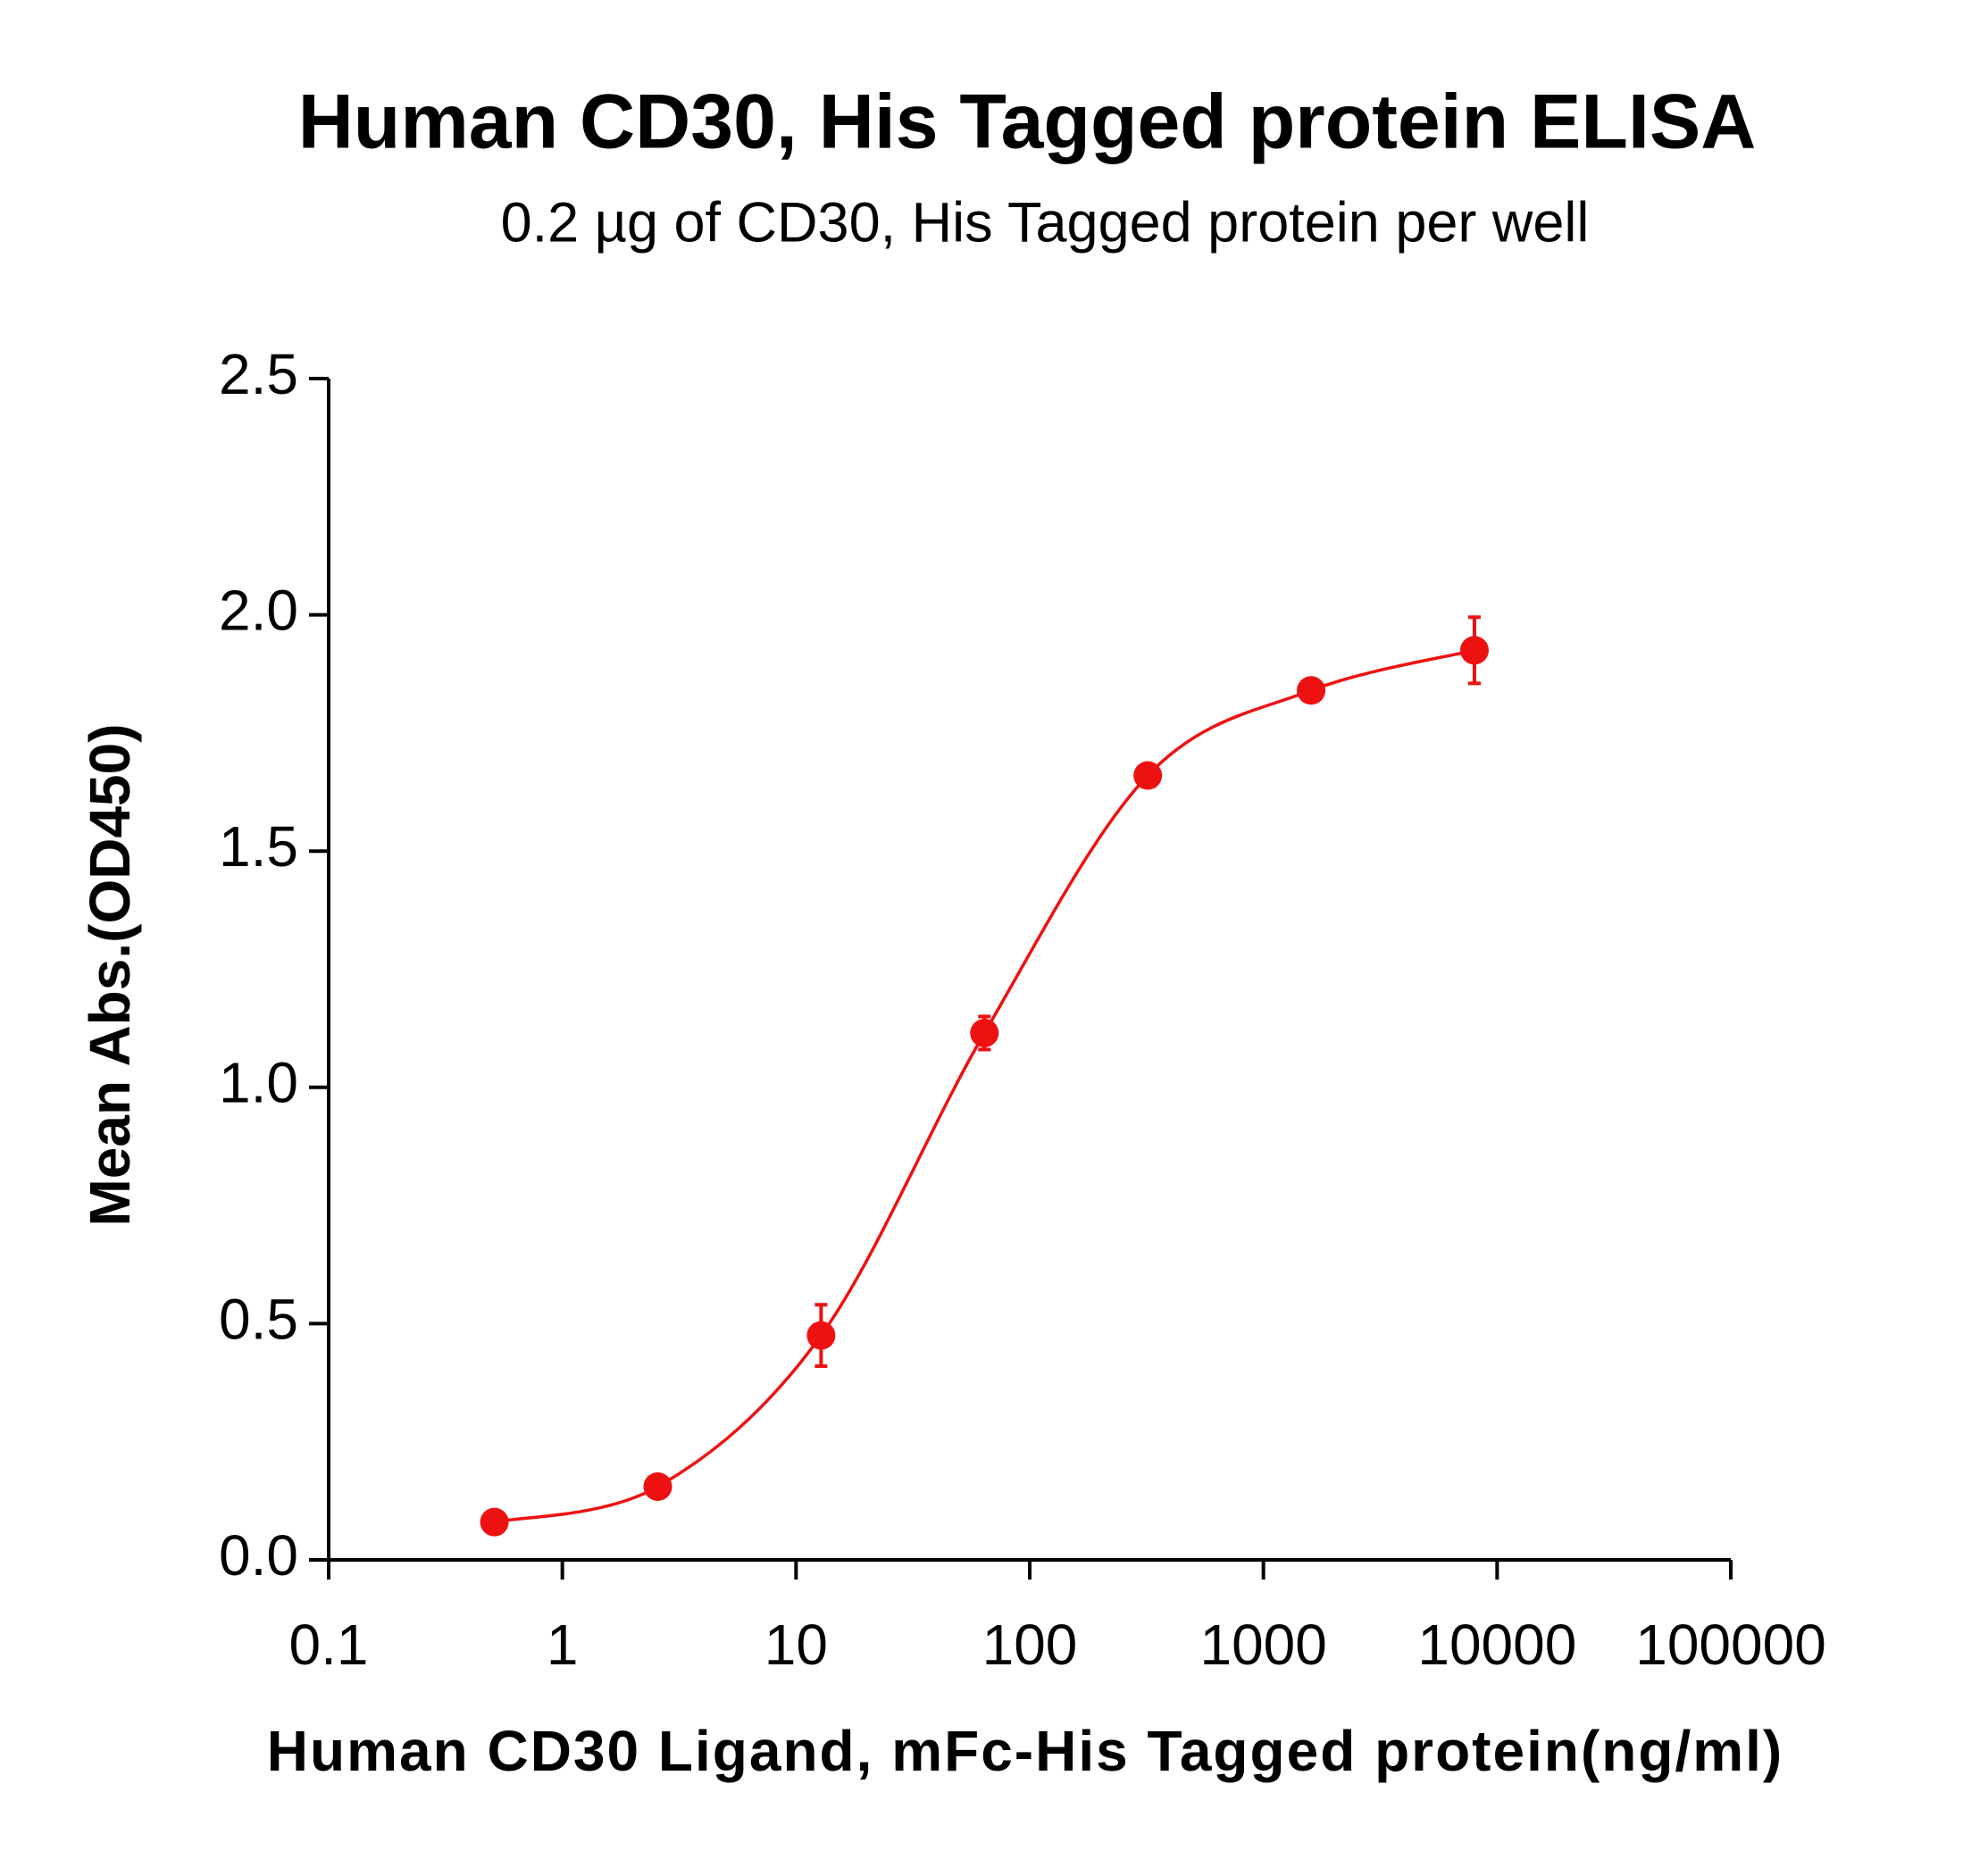 Image resolution: width=1988 pixels, height=1859 pixels. What do you see at coordinates (329, 1645) in the screenshot?
I see `x-tick-label: 0.1` at bounding box center [329, 1645].